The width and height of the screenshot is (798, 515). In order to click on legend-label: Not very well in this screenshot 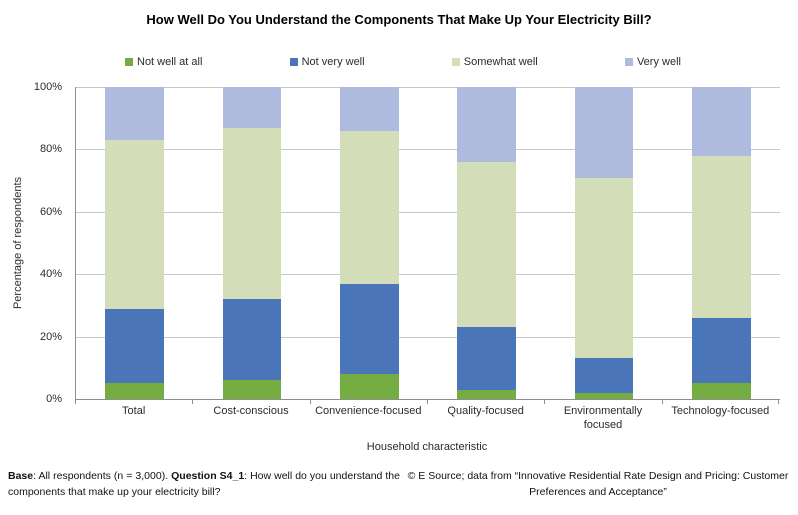, I will do `click(333, 62)`.